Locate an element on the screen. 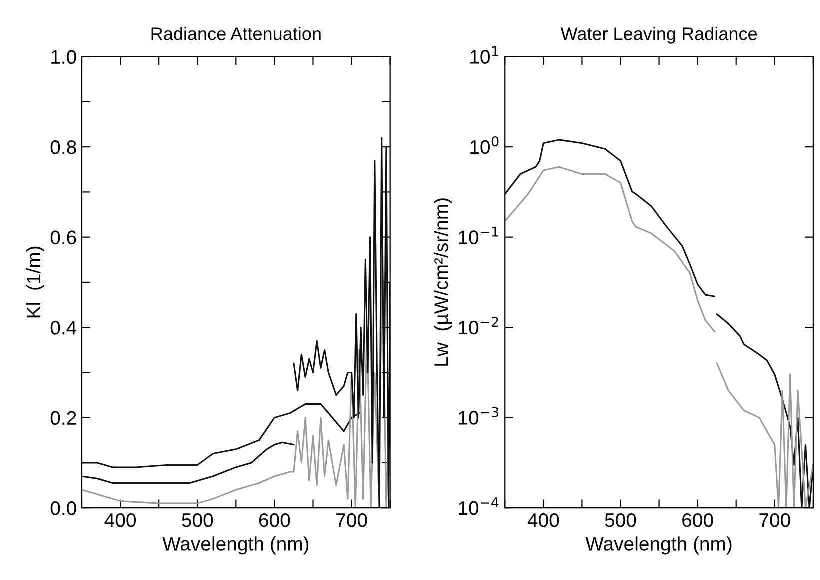 The height and width of the screenshot is (580, 820). y-tick-label: 0.4 is located at coordinates (63, 328).